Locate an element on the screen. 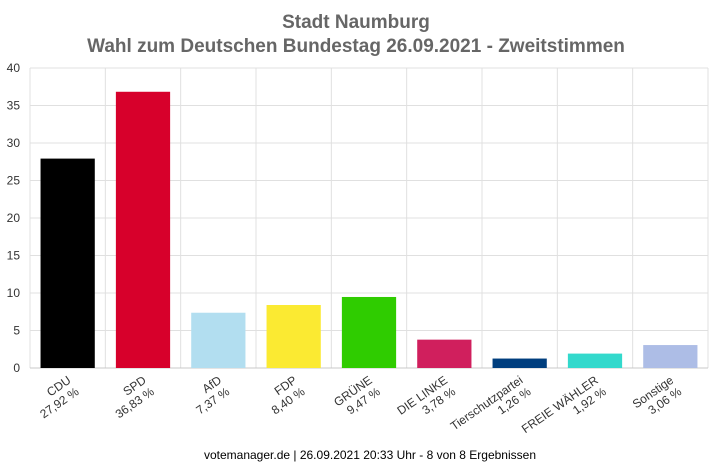  bar-freie-wähler is located at coordinates (595, 360).